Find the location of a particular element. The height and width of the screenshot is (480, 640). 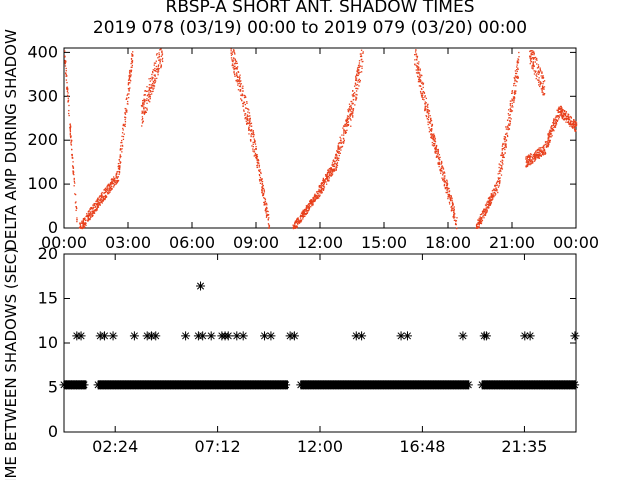

x-tick-label: 15:00 is located at coordinates (384, 242).